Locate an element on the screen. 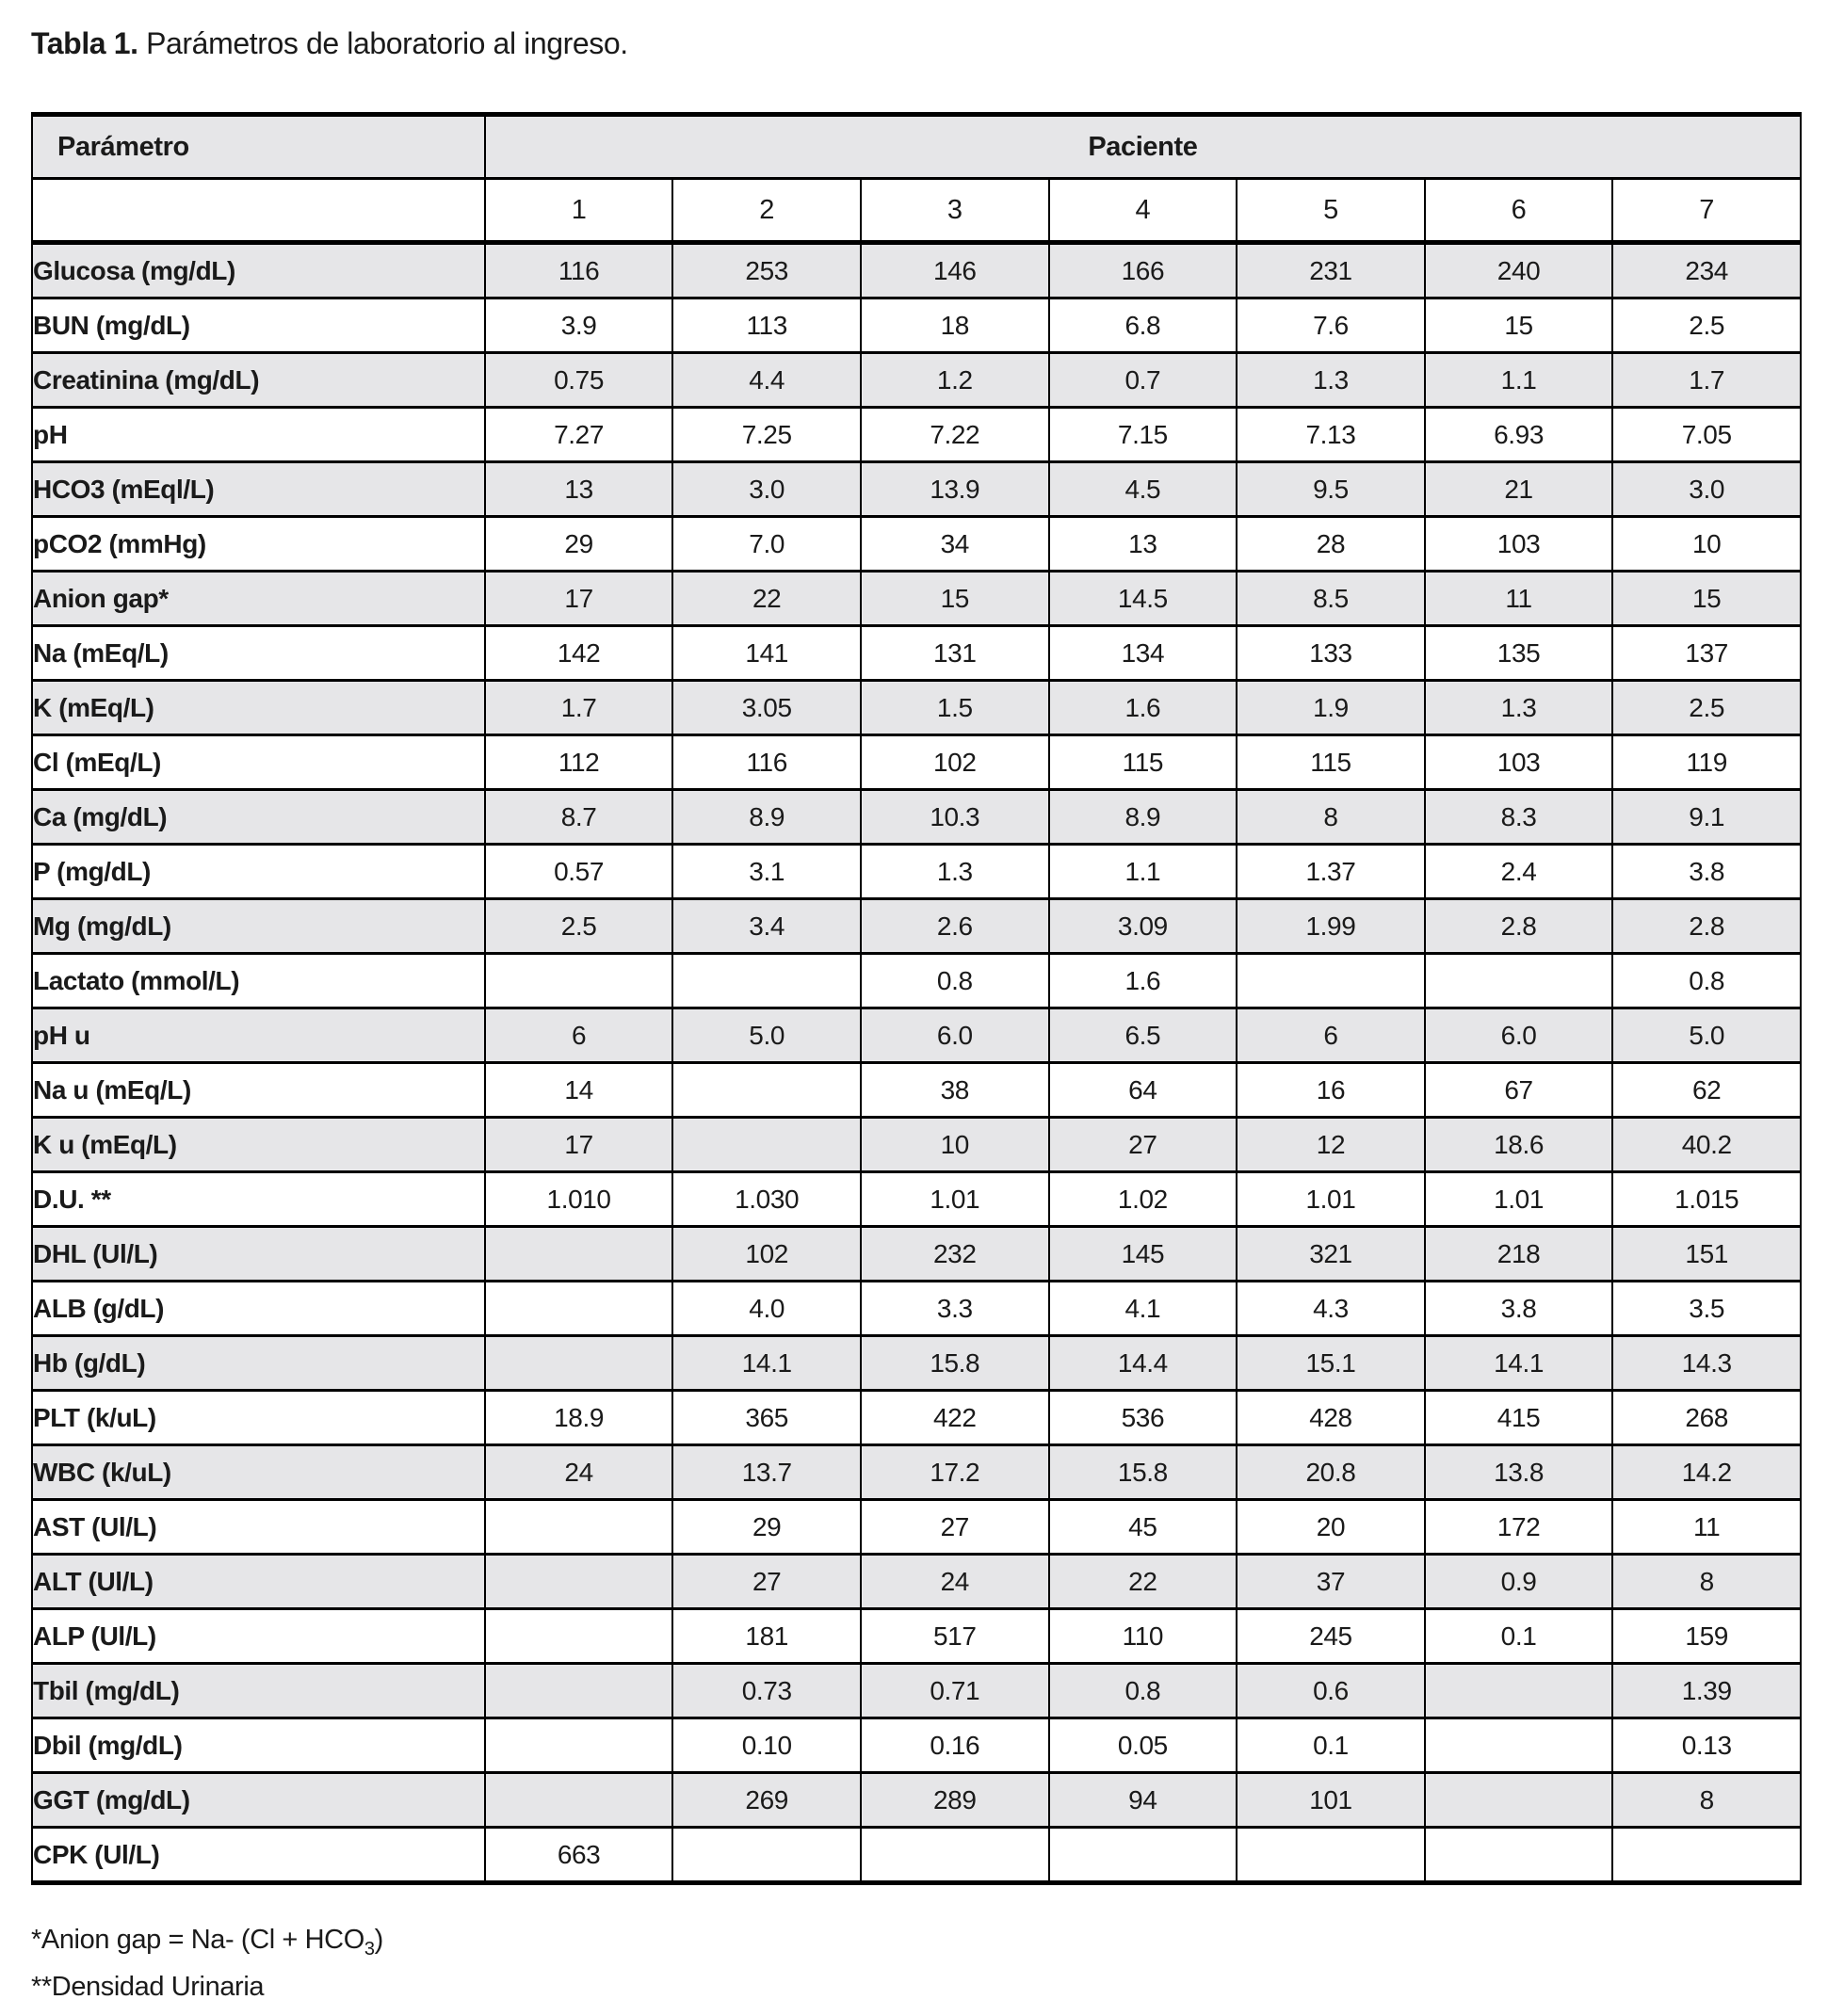 This screenshot has height=2016, width=1828. cell-value: 8.5 is located at coordinates (1331, 599).